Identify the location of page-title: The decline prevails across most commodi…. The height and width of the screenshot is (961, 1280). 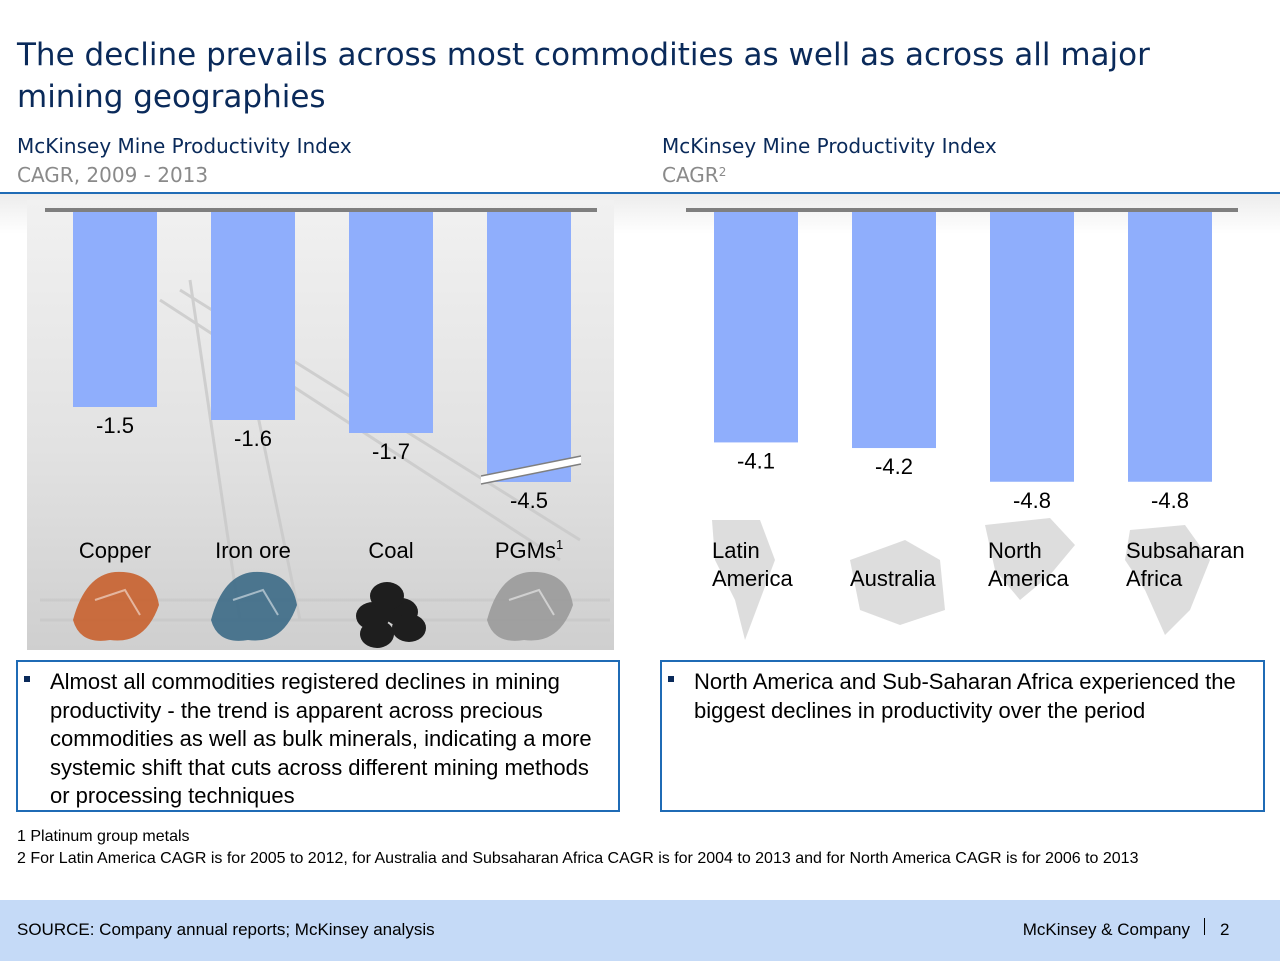
(583, 76).